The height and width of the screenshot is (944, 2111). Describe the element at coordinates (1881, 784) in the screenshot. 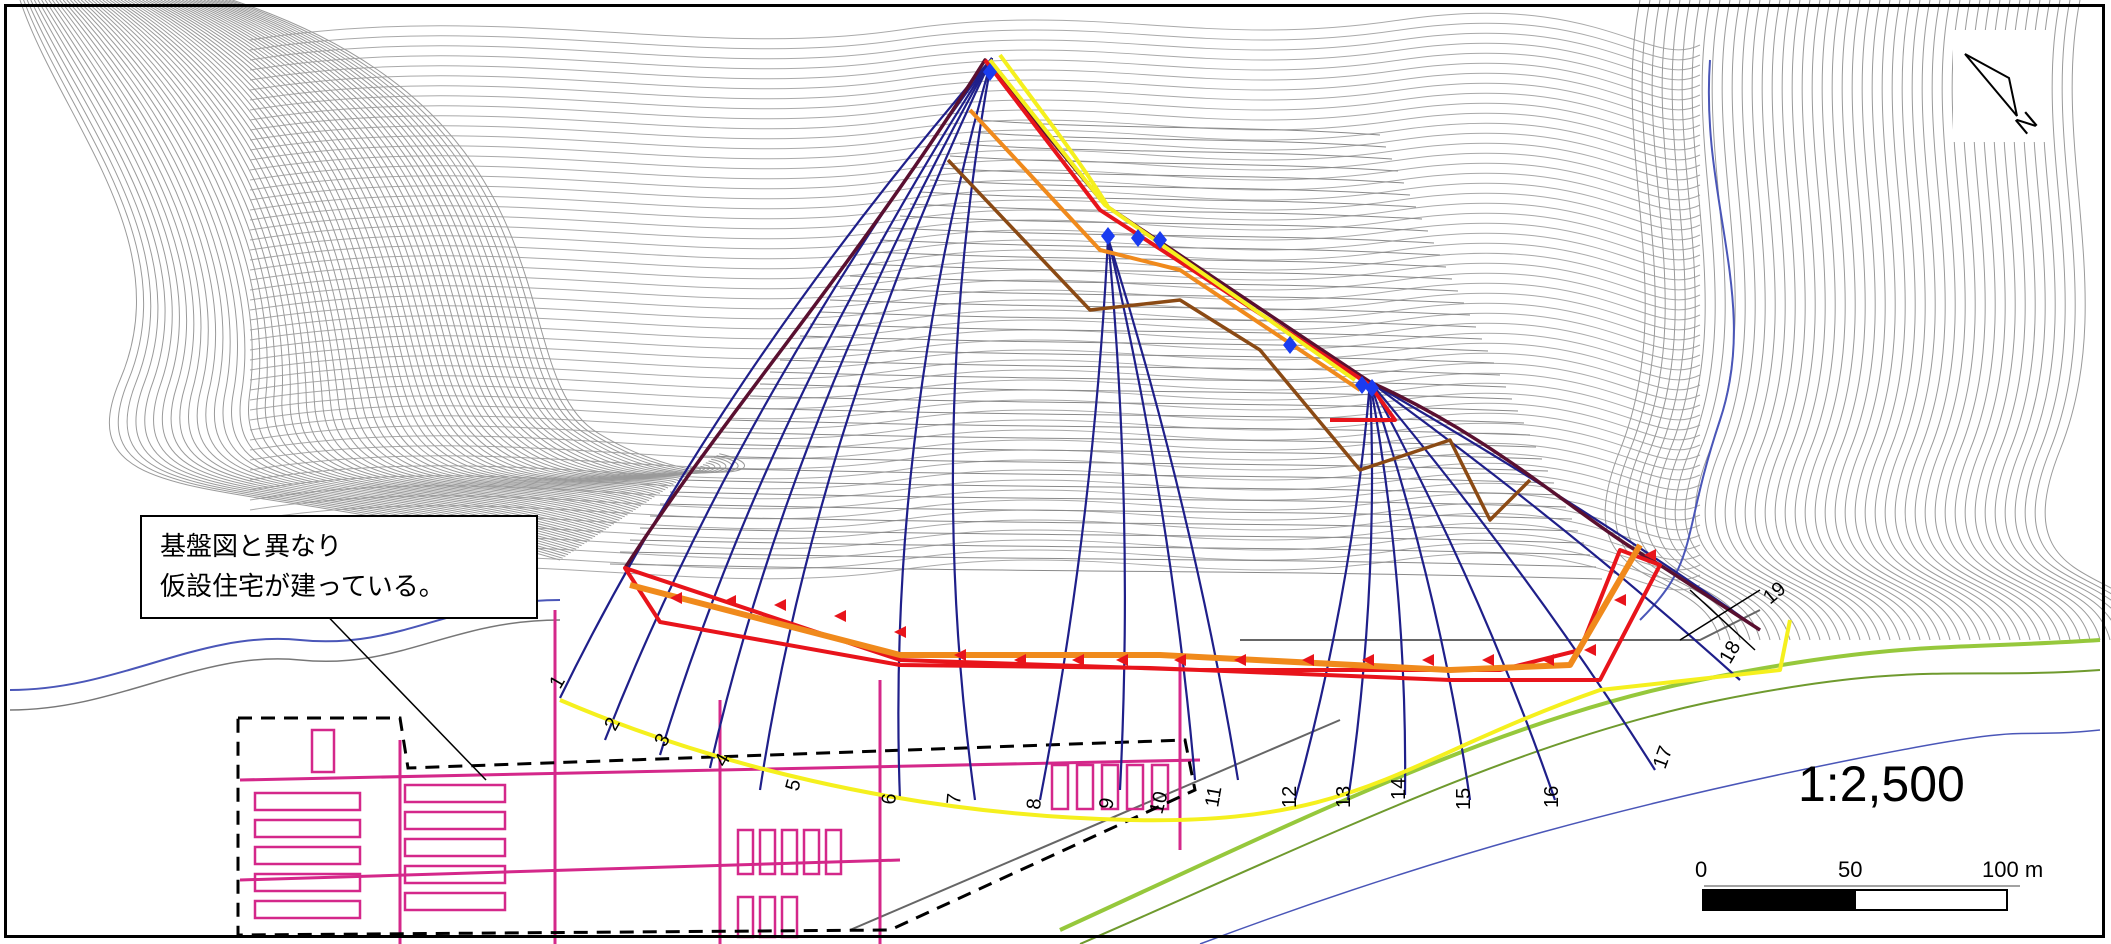

I see `scale-ratio: 1:2,500` at that location.